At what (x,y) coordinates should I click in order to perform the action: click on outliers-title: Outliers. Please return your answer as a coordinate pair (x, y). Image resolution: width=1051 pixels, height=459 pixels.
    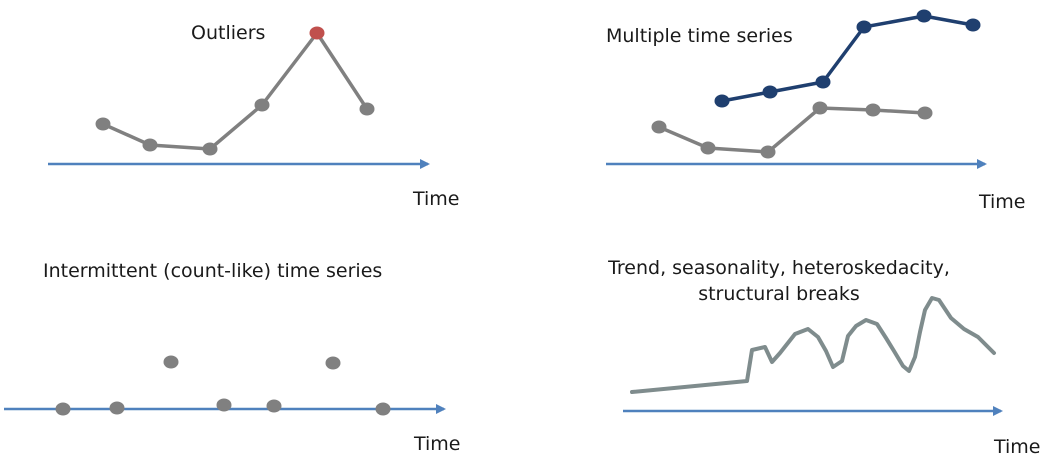
    Looking at the image, I should click on (228, 33).